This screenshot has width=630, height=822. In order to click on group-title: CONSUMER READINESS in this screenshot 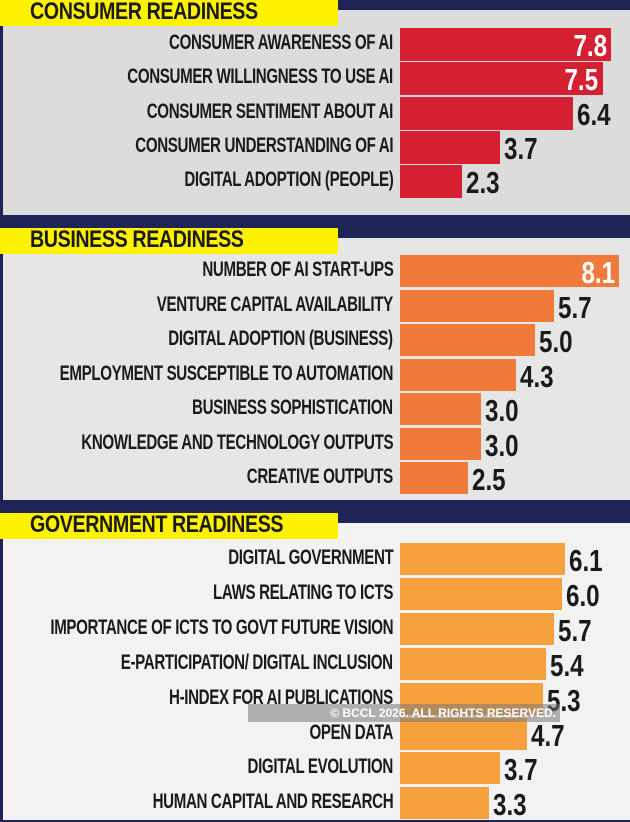, I will do `click(144, 12)`.